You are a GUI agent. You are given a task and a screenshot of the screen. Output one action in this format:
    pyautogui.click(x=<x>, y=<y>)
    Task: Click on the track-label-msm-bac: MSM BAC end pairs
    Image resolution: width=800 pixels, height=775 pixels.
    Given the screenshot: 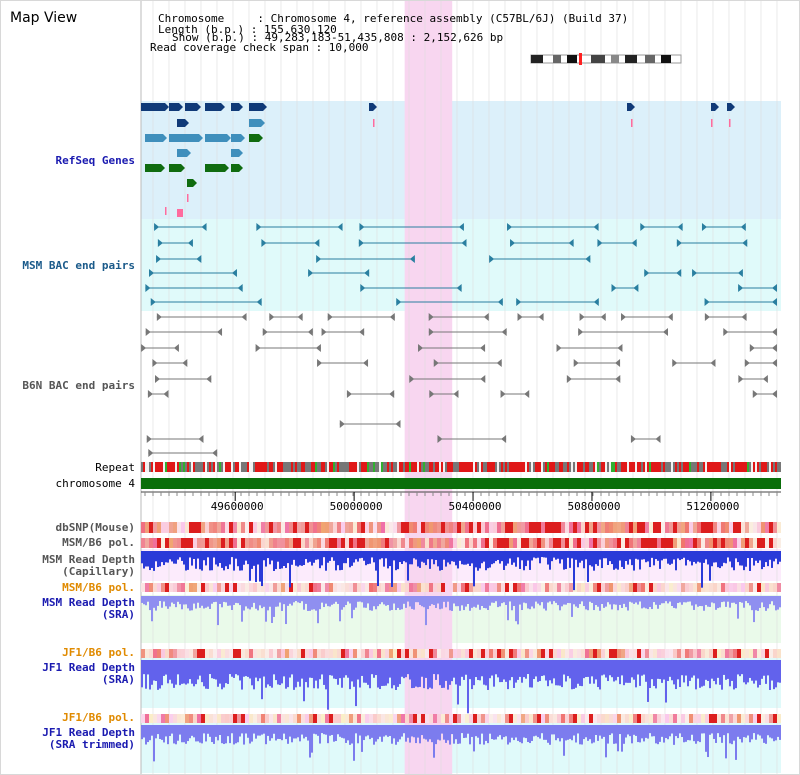 What is the action you would take?
    pyautogui.click(x=78, y=265)
    